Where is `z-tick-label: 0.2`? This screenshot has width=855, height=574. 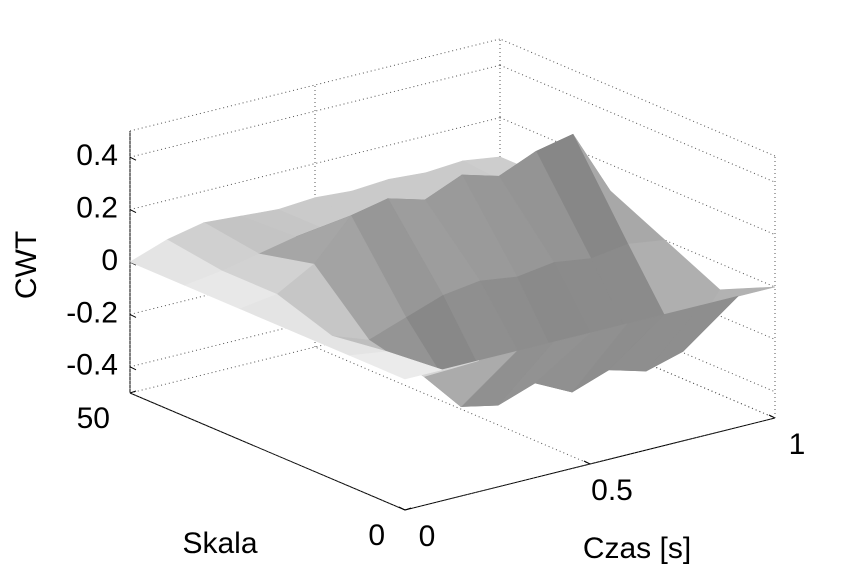
z-tick-label: 0.2 is located at coordinates (97, 208).